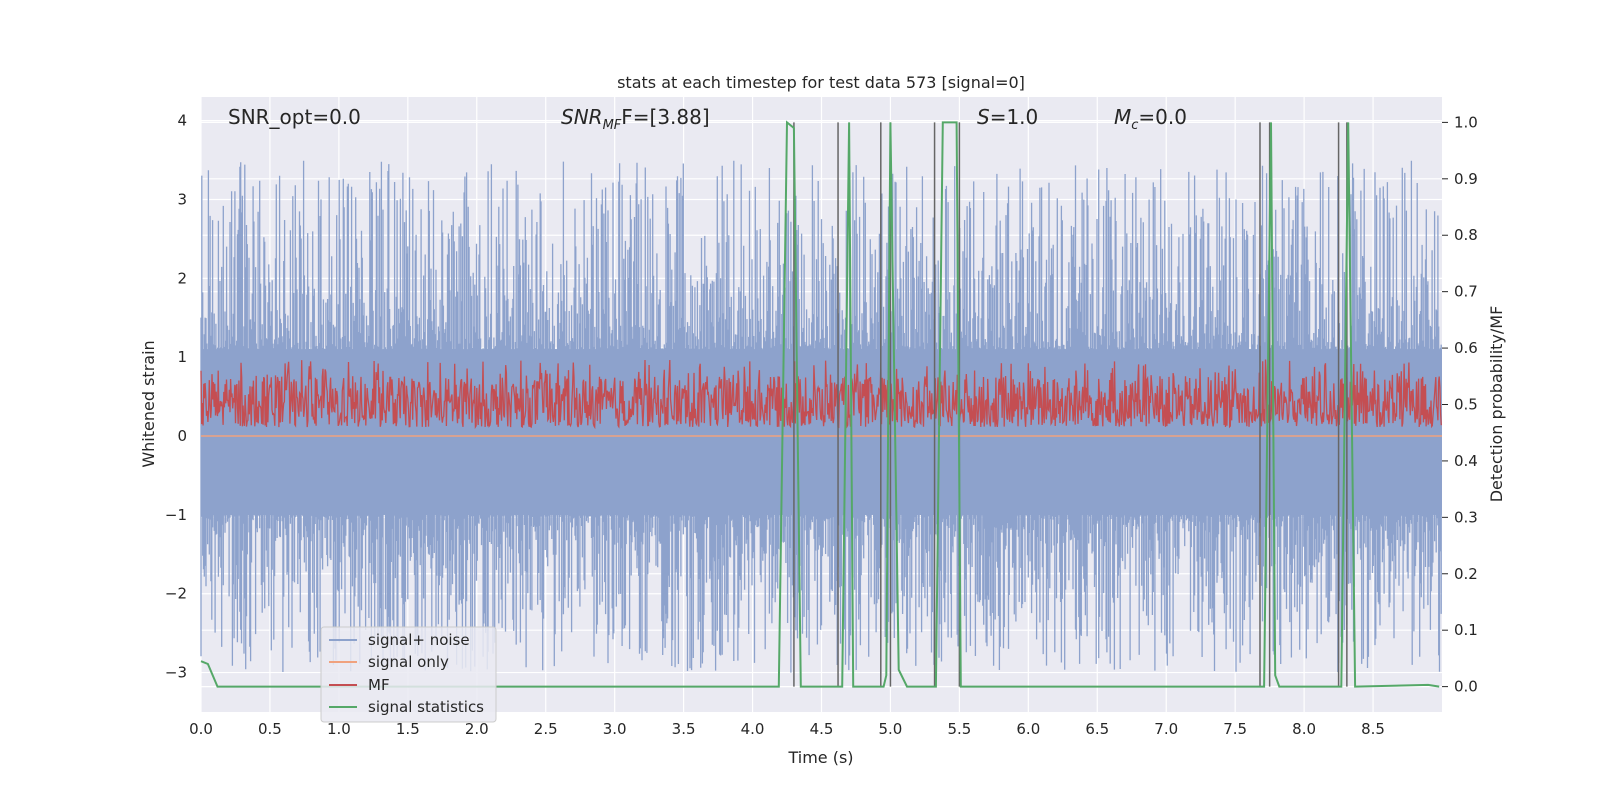  What do you see at coordinates (615, 729) in the screenshot?
I see `x-tick-label: 3.0` at bounding box center [615, 729].